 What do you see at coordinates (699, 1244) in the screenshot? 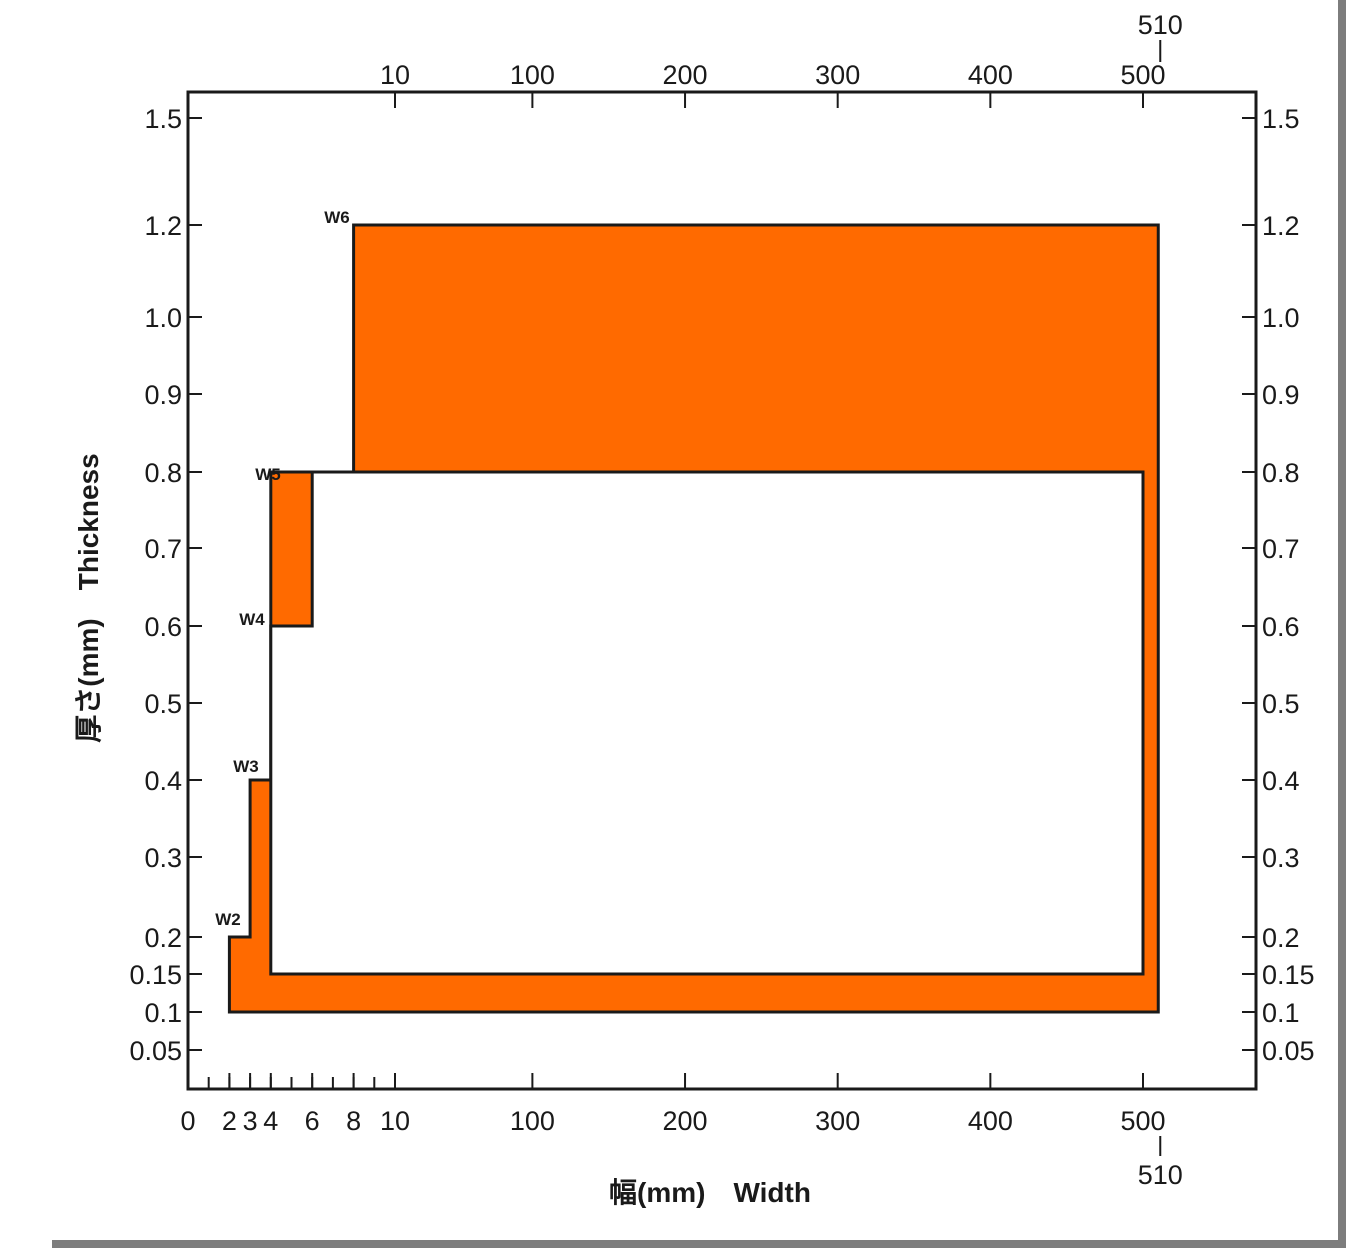
I see `frame-shadow-bottom` at bounding box center [699, 1244].